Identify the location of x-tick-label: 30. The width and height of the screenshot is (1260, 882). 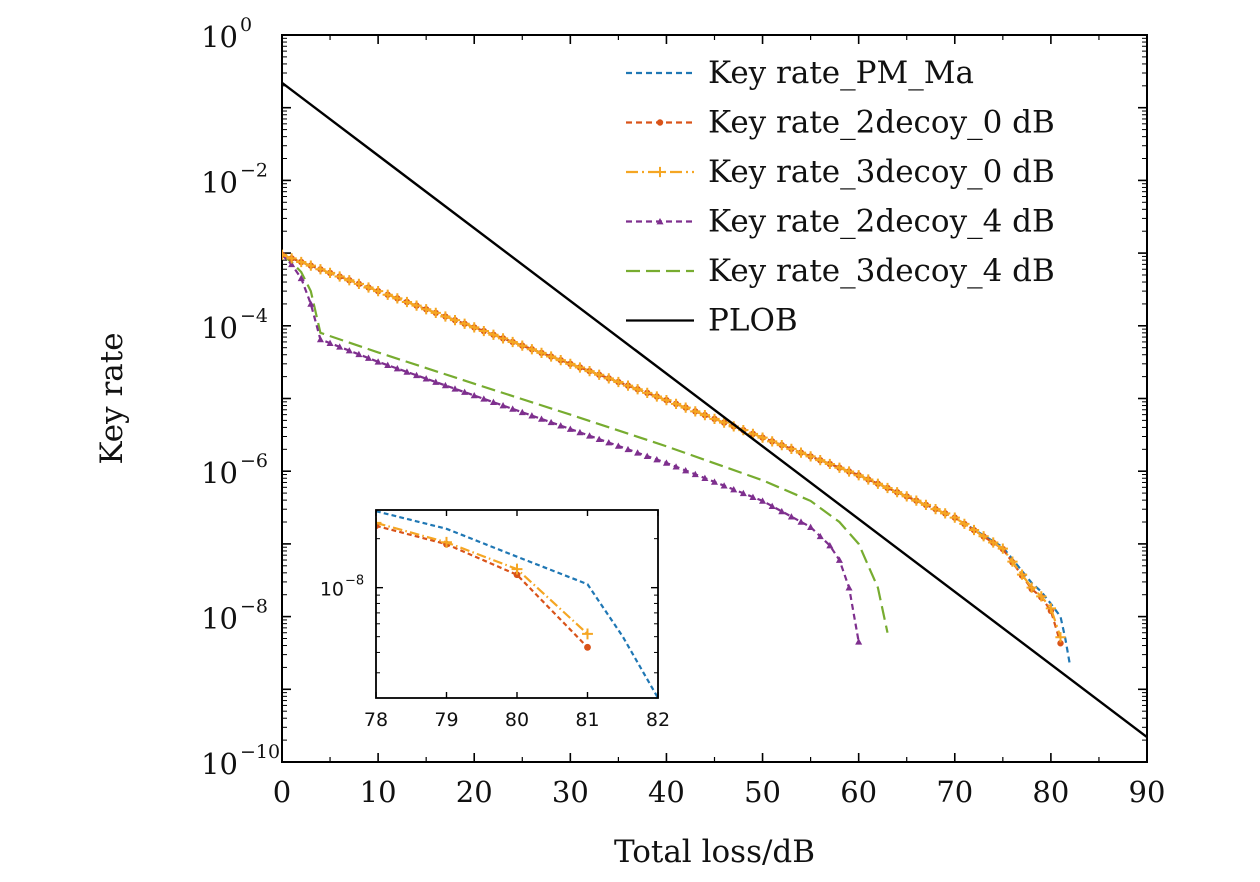
(570, 792).